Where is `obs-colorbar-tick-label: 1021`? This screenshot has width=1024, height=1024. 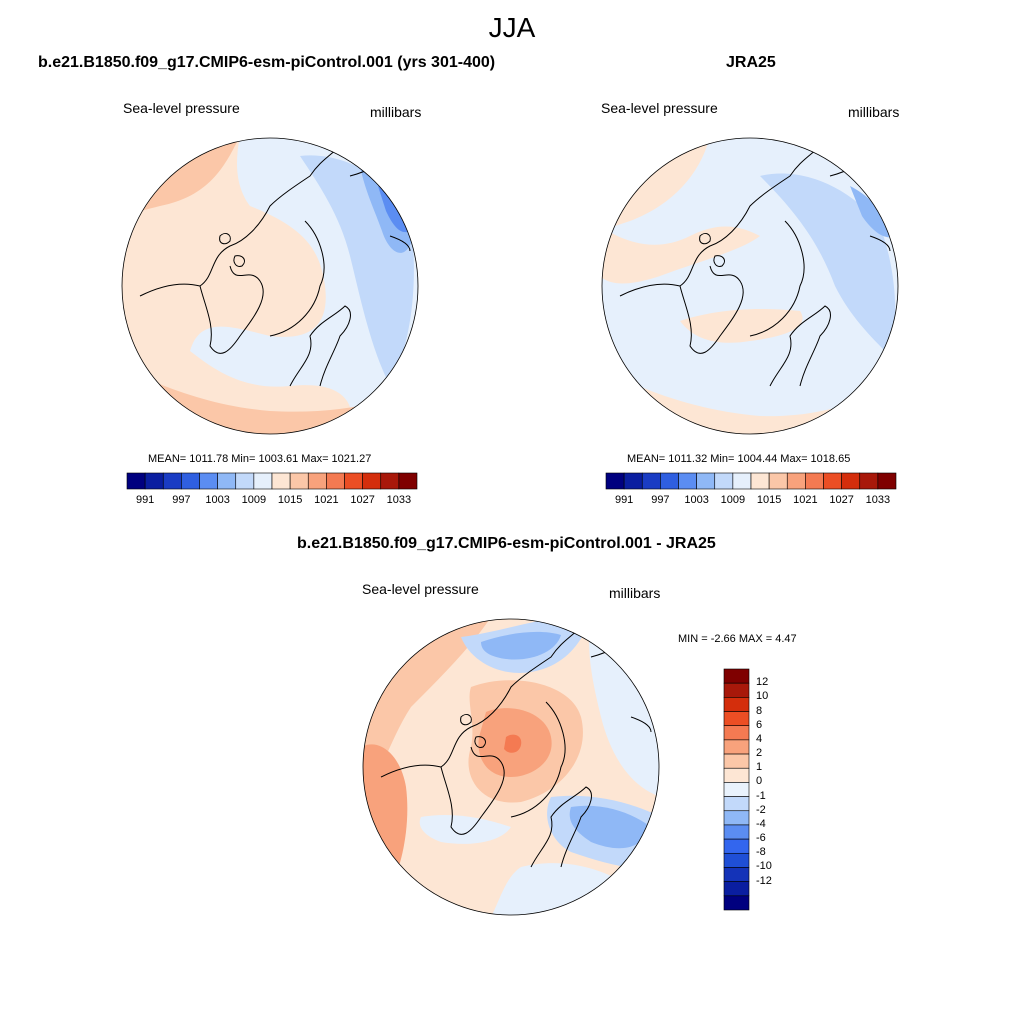
obs-colorbar-tick-label: 1021 is located at coordinates (805, 500).